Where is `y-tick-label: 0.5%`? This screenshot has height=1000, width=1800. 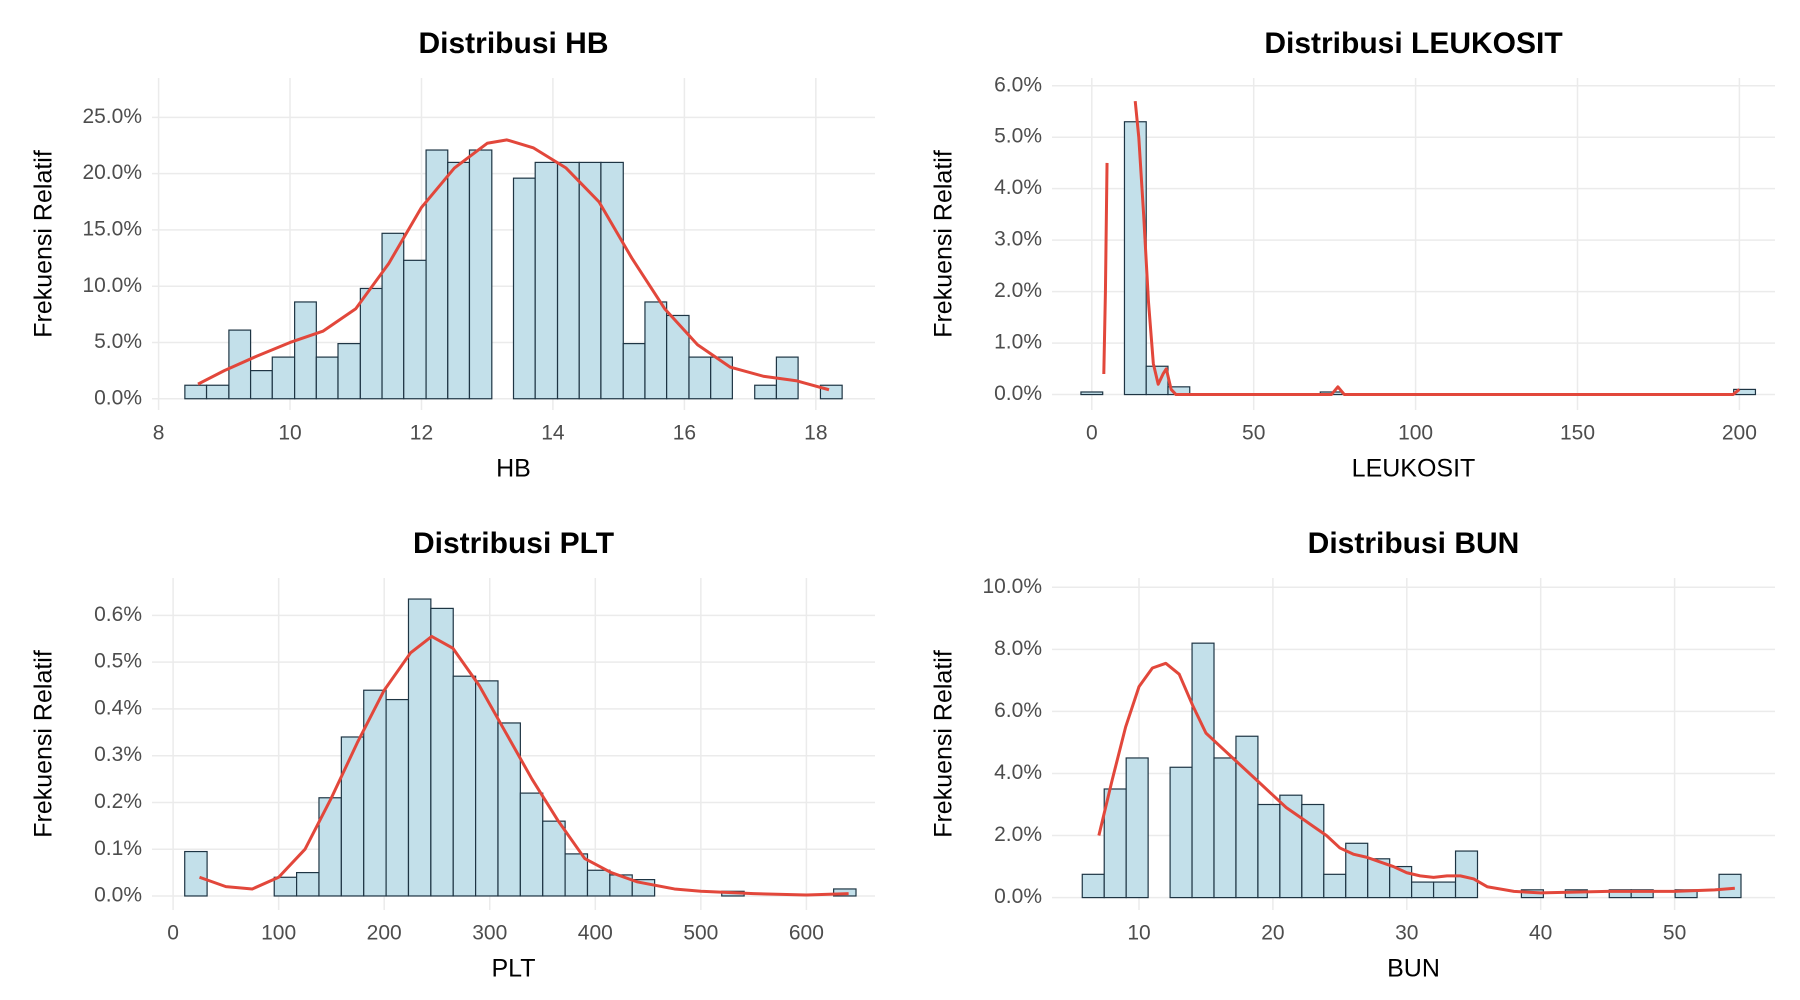 y-tick-label: 0.5% is located at coordinates (118, 661).